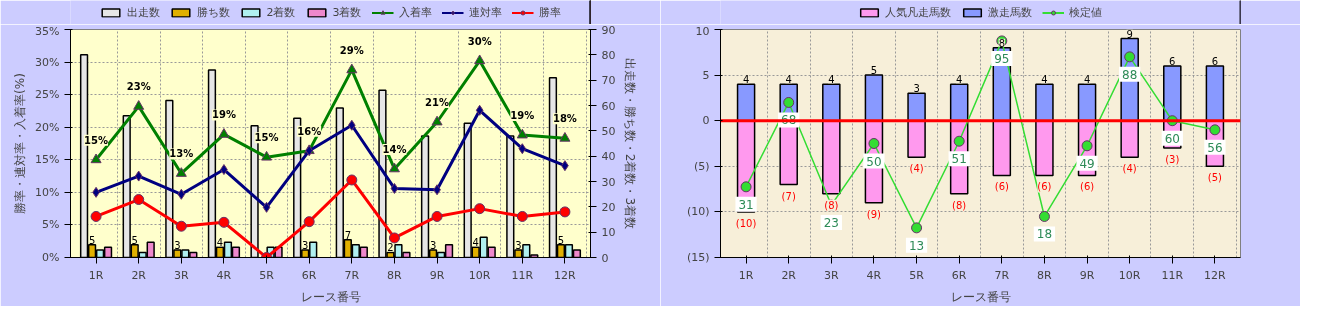 This screenshot has width=1333, height=333. Describe the element at coordinates (608, 81) in the screenshot. I see `y2-tick-label: 70` at that location.